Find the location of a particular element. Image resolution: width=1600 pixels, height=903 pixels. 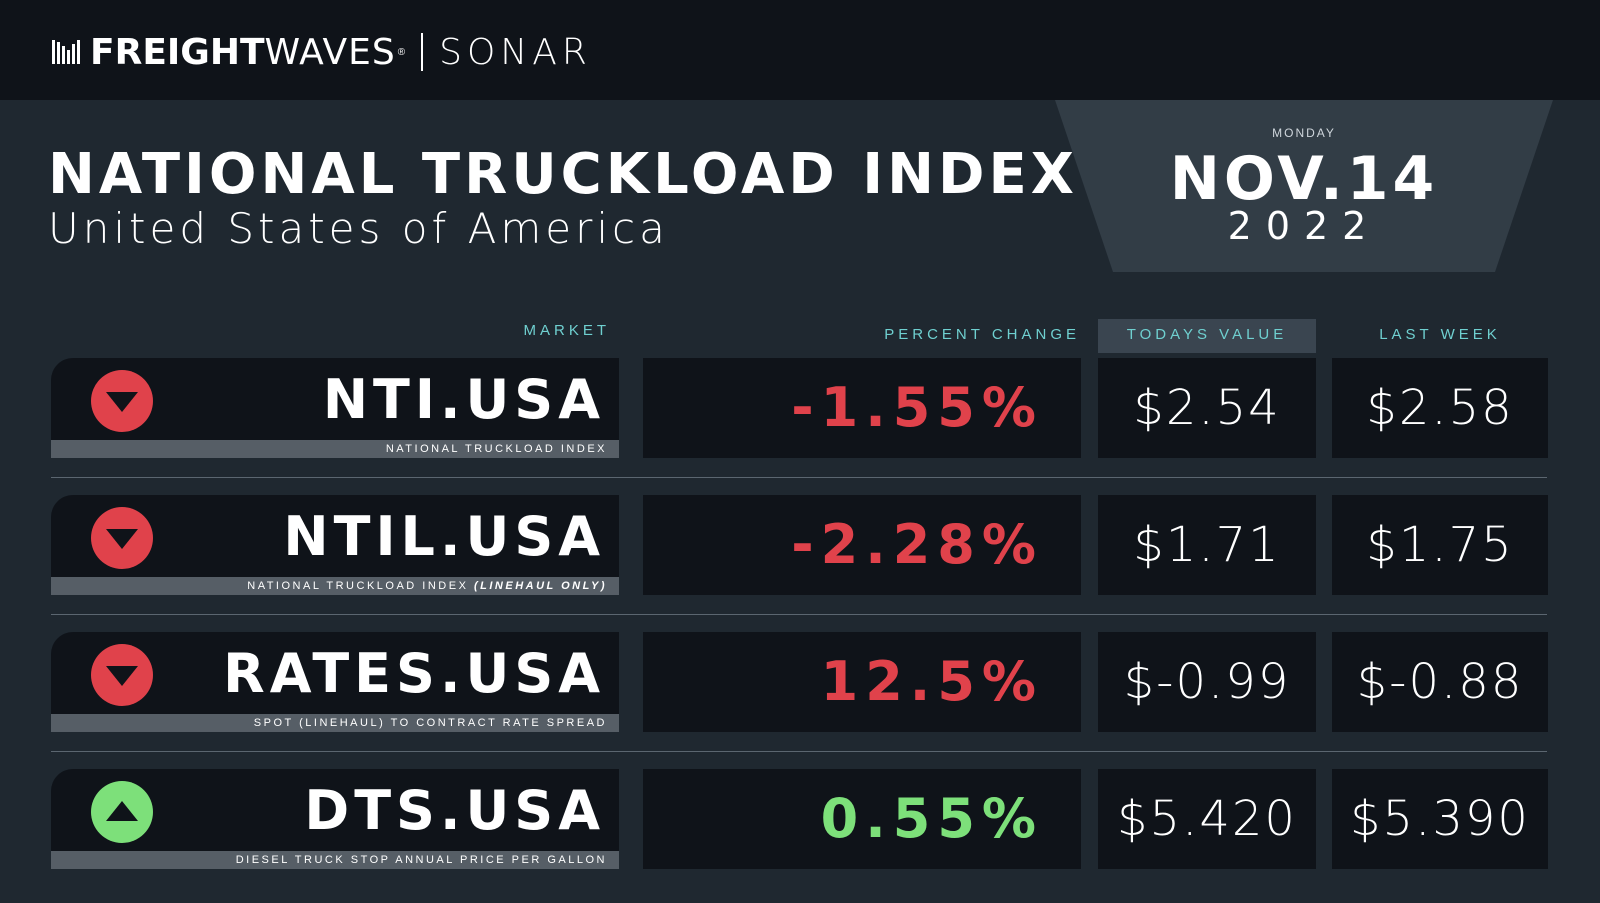

date-year: 2022 is located at coordinates (1304, 226).